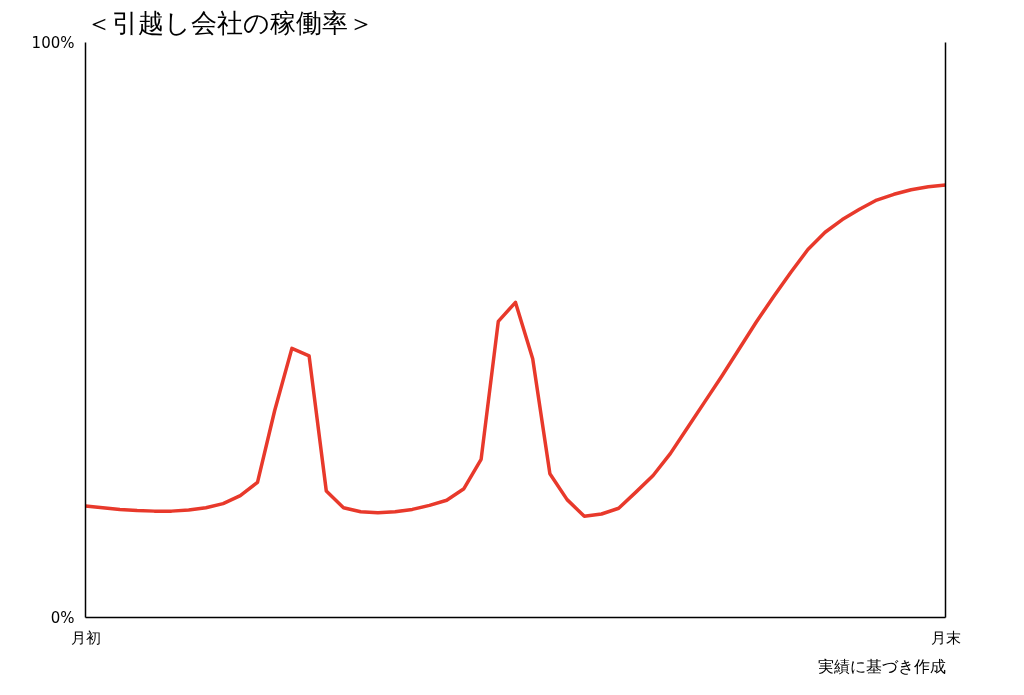  I want to click on x-tick-label: 月末, so click(945, 637).